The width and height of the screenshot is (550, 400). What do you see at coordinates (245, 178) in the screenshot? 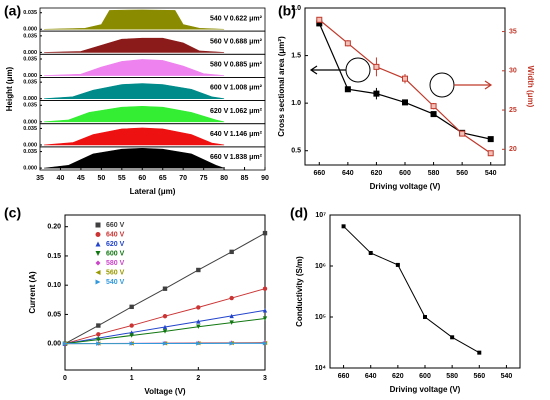
I see `x-tick-label: 85` at bounding box center [245, 178].